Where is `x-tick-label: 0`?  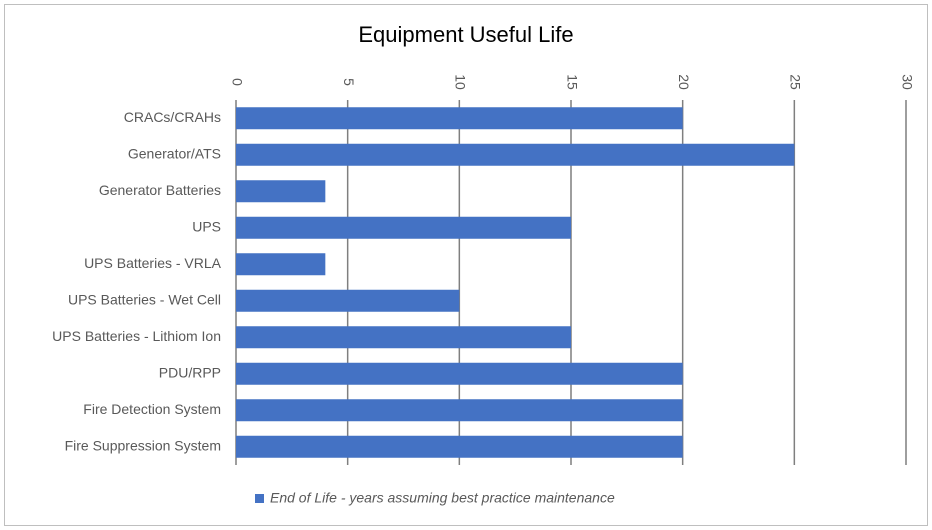
x-tick-label: 0 is located at coordinates (237, 82).